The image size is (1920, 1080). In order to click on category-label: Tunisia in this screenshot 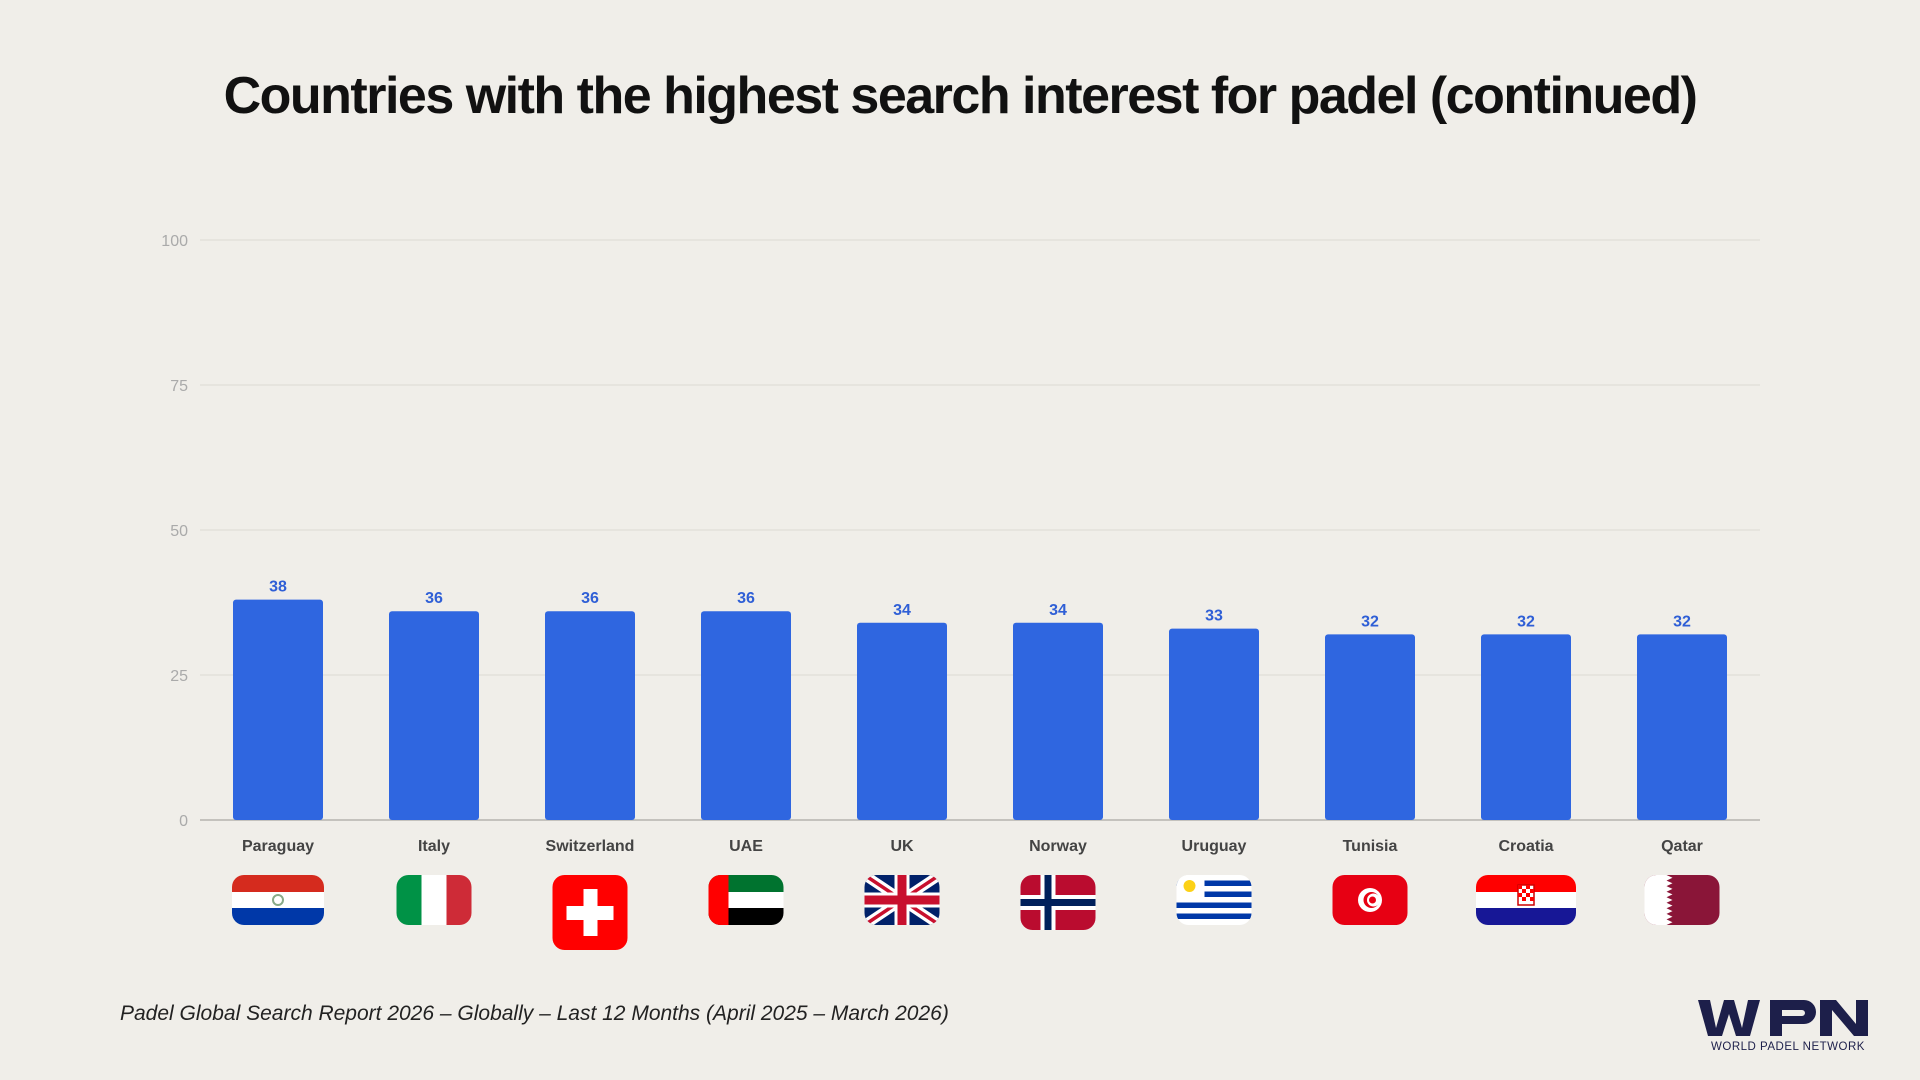, I will do `click(1370, 846)`.